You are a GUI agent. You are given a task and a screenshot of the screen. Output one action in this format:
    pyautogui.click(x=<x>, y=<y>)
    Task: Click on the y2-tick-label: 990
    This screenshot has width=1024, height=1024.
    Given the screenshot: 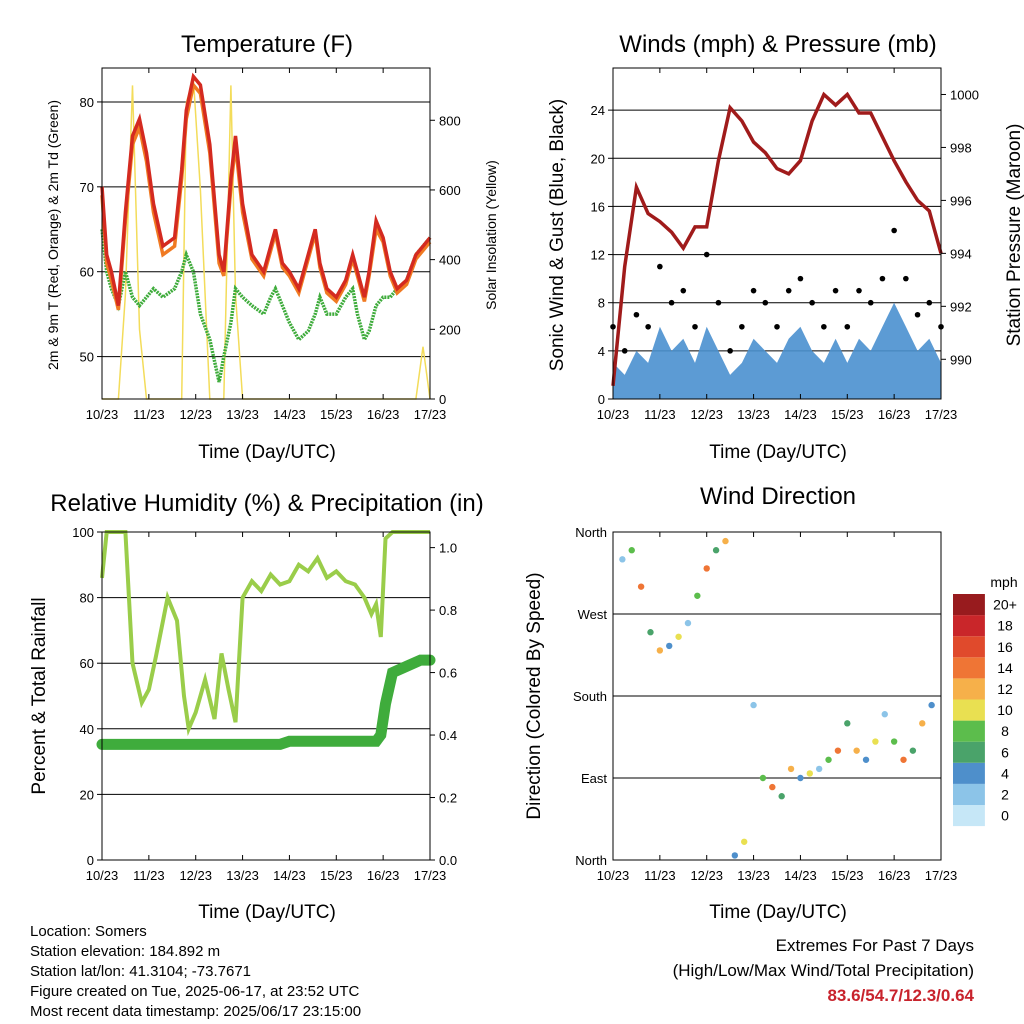 What is the action you would take?
    pyautogui.click(x=961, y=359)
    